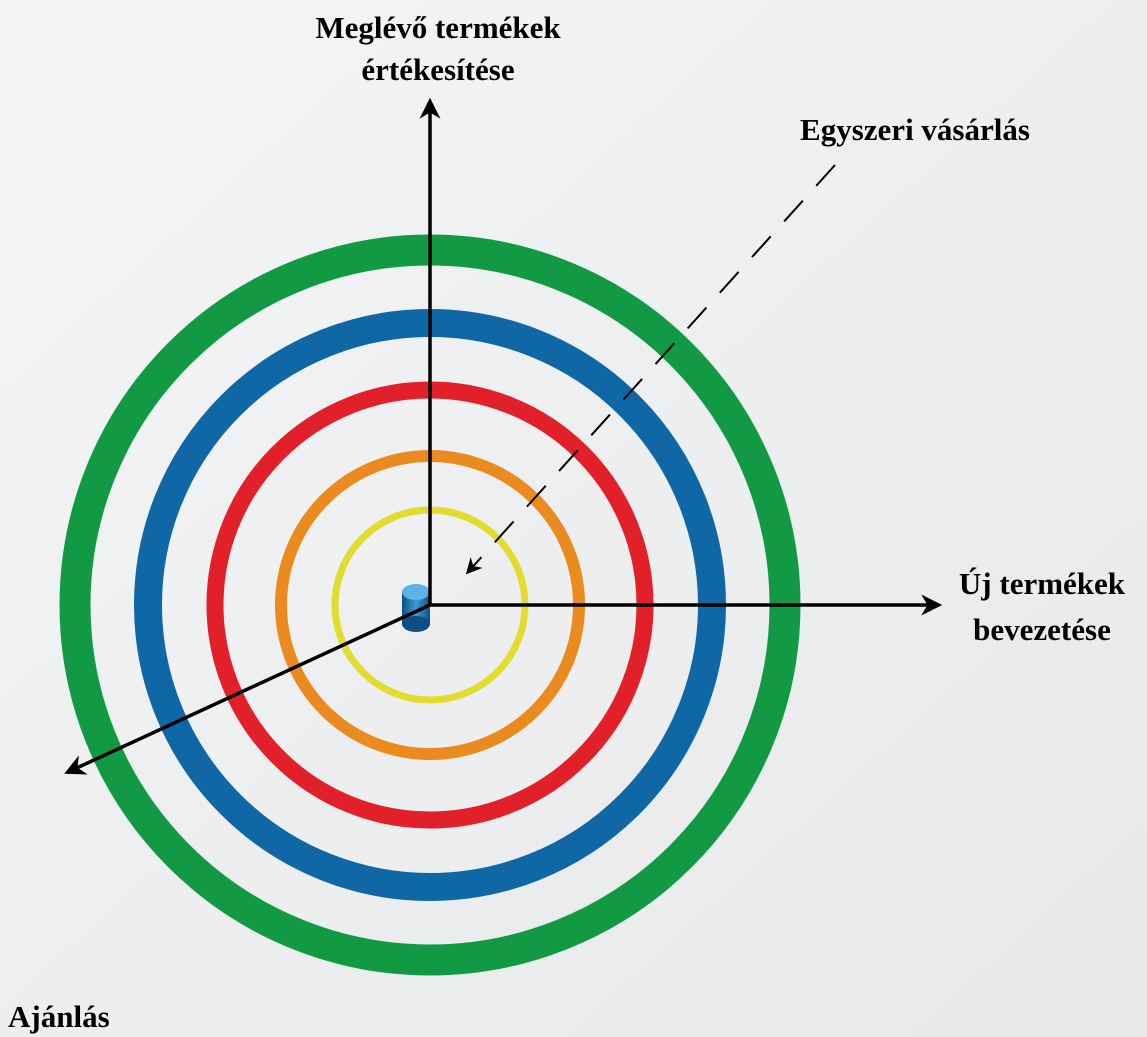 Image resolution: width=1147 pixels, height=1037 pixels. What do you see at coordinates (915, 129) in the screenshot?
I see `label-diagonal: Egyszeri vásárlás` at bounding box center [915, 129].